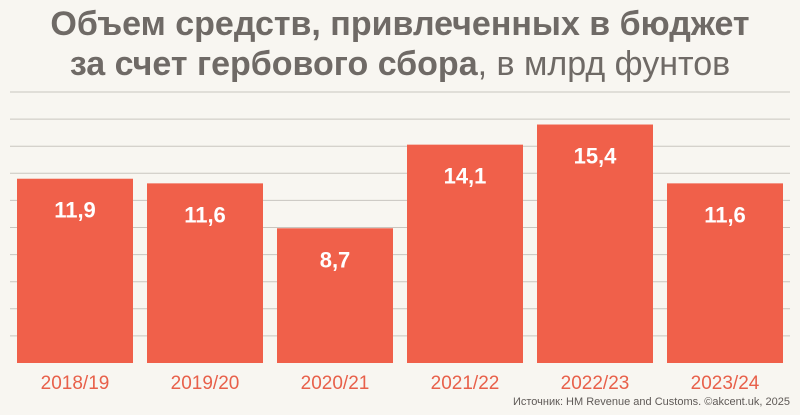 This screenshot has height=415, width=800. Describe the element at coordinates (75, 210) in the screenshot. I see `bar-value-label: 11,9` at that location.